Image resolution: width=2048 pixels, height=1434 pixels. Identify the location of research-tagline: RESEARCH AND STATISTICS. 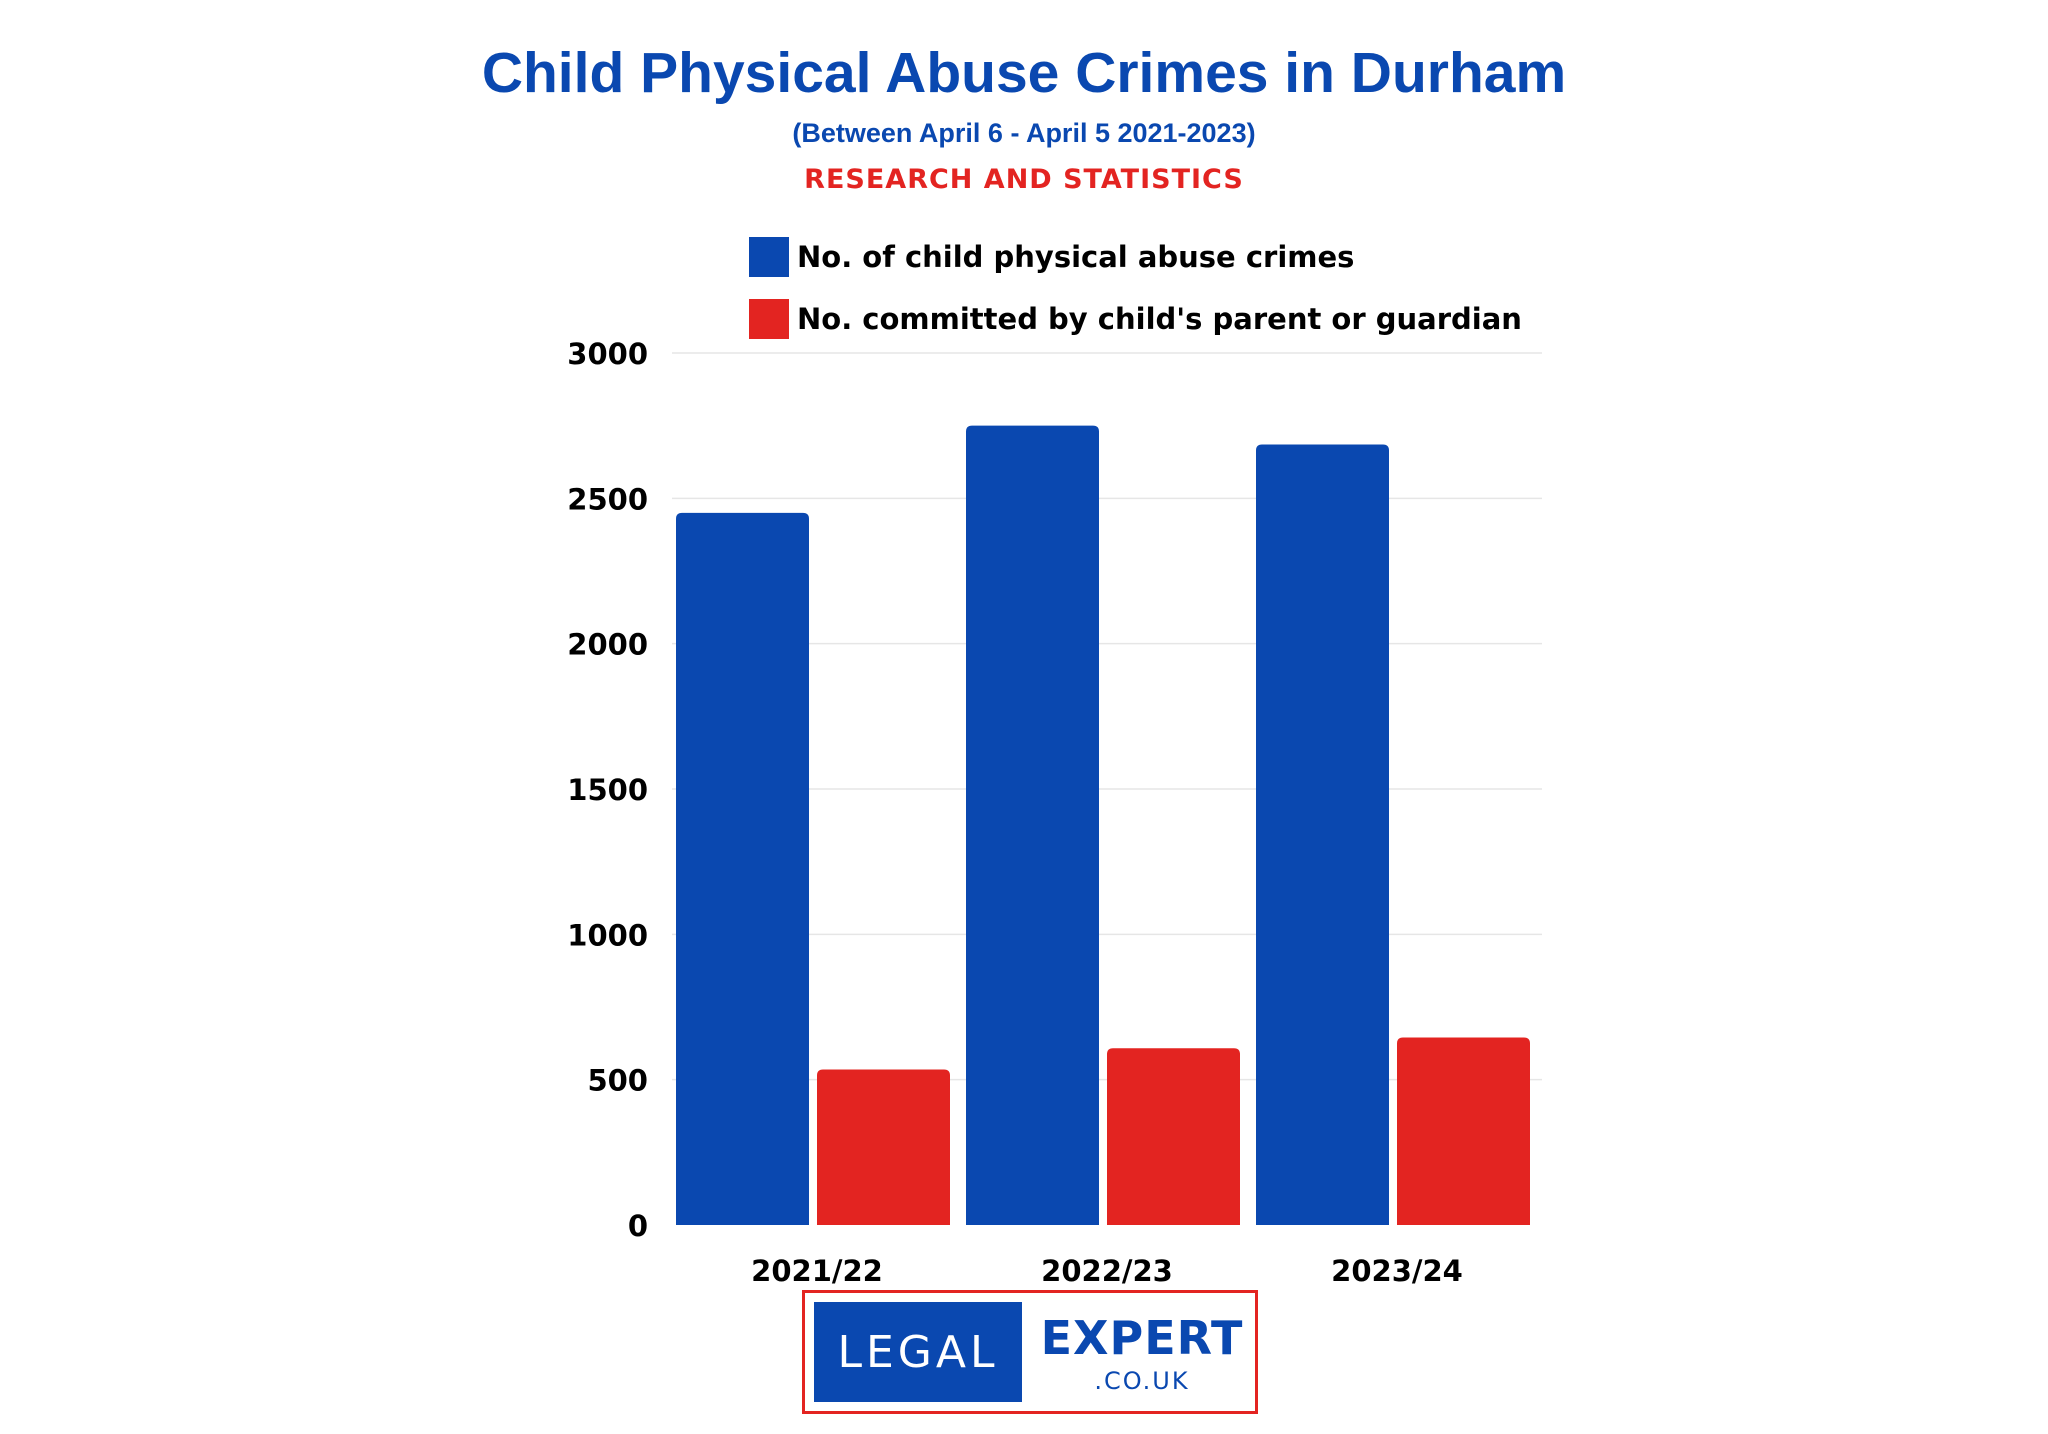
(1024, 179).